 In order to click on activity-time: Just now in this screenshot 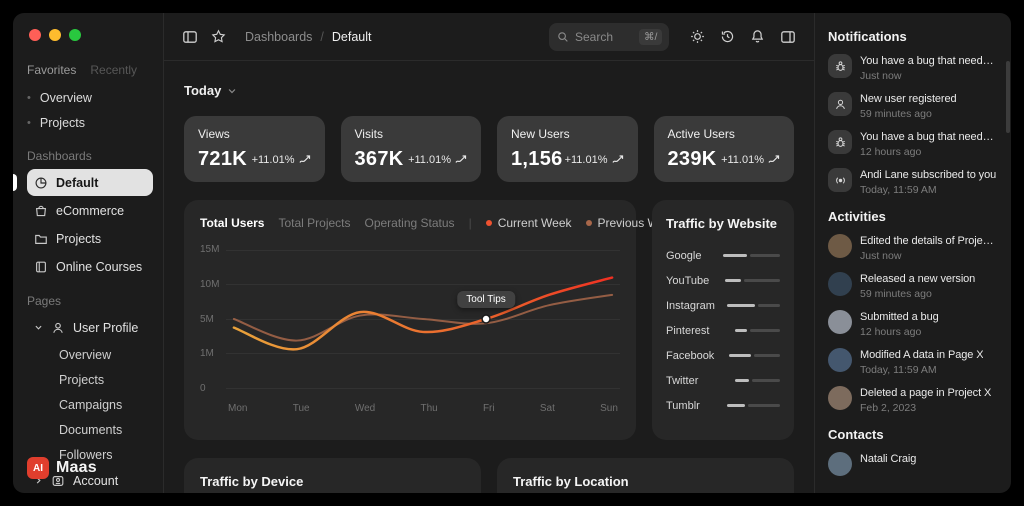, I will do `click(881, 256)`.